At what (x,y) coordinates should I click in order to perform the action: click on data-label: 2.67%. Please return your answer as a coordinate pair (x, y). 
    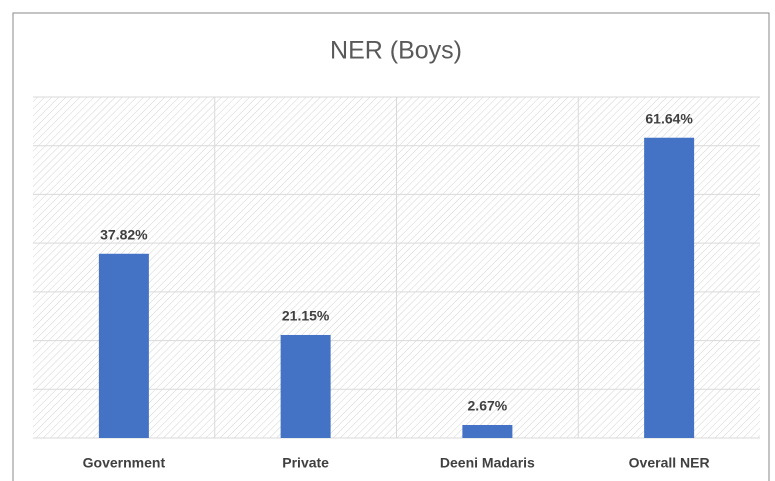
    Looking at the image, I should click on (488, 406).